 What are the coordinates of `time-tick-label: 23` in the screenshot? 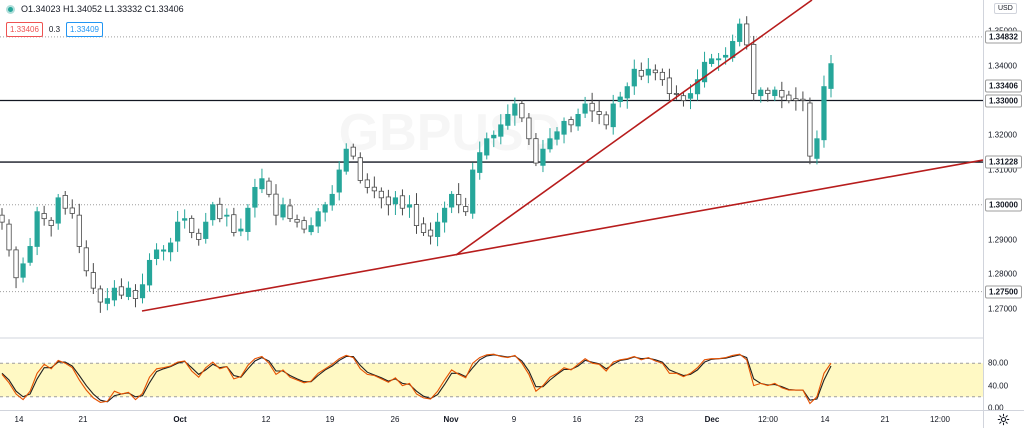 It's located at (639, 419).